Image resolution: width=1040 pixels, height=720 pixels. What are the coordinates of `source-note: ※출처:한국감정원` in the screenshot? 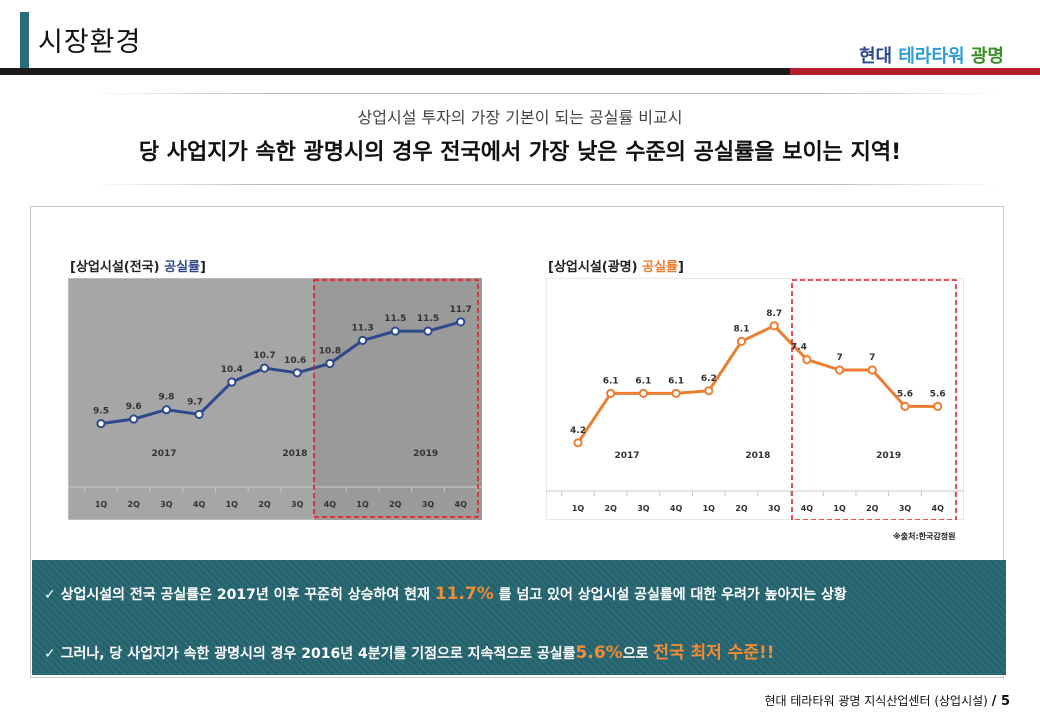 It's located at (924, 536).